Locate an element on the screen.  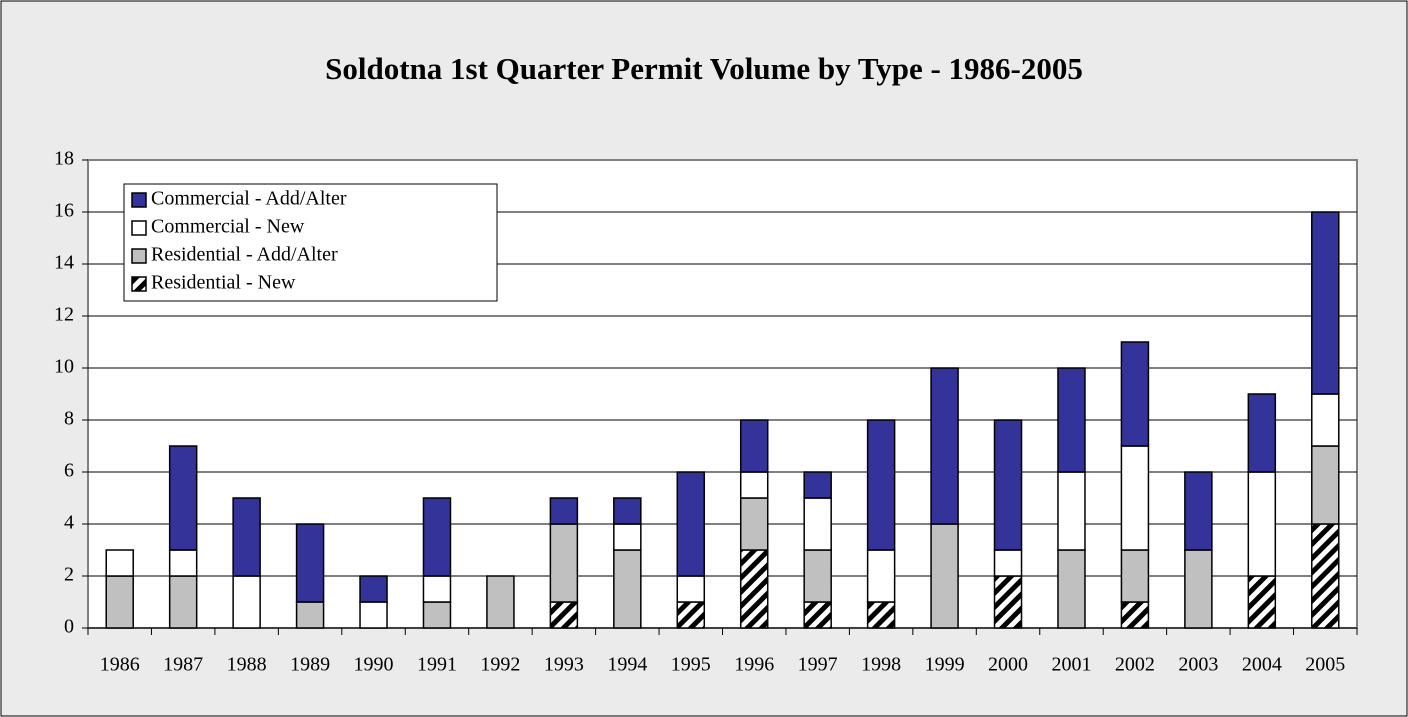
x-tick-label: 2001 is located at coordinates (1071, 665).